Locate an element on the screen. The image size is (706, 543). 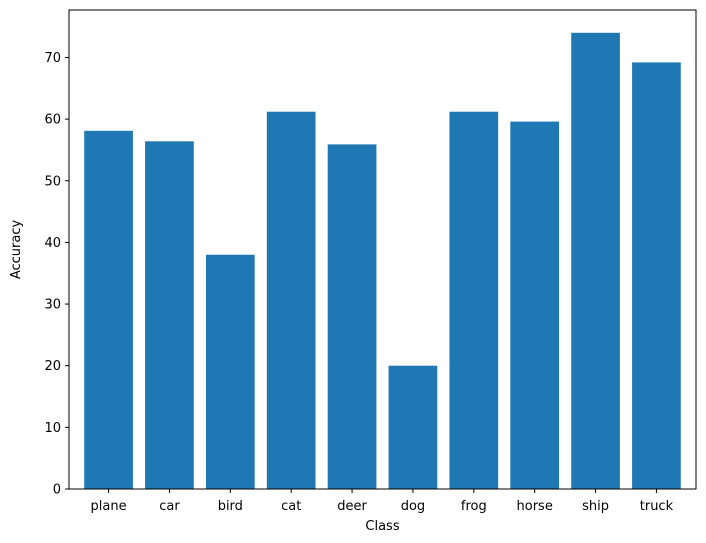
x-tick-label: car is located at coordinates (169, 506).